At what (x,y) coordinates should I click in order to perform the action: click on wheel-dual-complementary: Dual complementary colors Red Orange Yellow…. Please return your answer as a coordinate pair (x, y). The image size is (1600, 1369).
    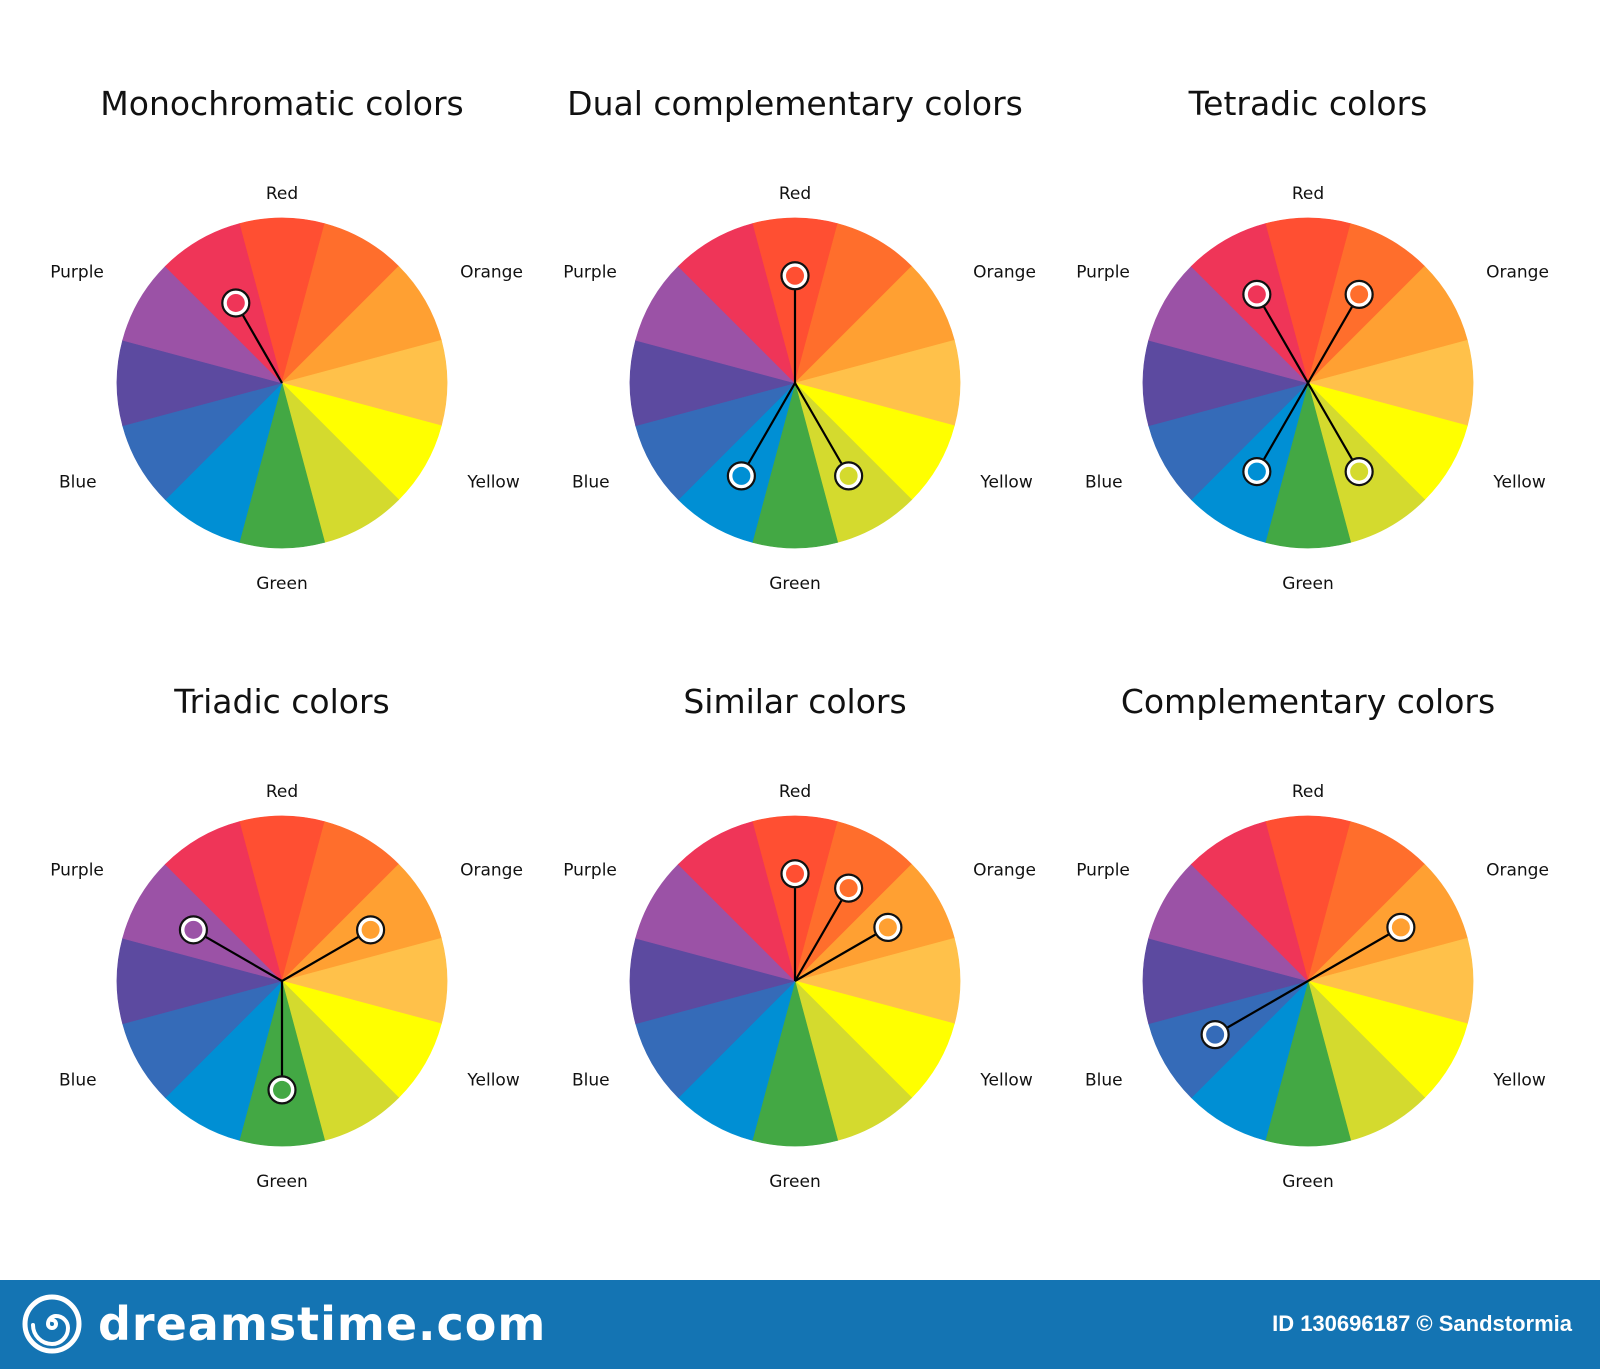
    Looking at the image, I should click on (799, 339).